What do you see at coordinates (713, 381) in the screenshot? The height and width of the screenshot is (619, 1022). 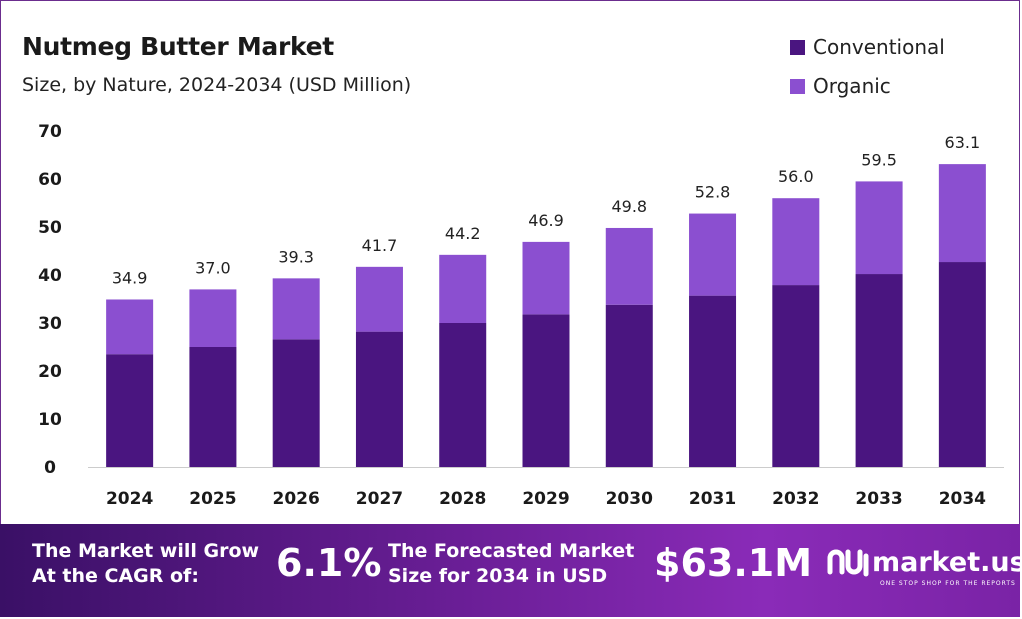 I see `bar-conventional-2031` at bounding box center [713, 381].